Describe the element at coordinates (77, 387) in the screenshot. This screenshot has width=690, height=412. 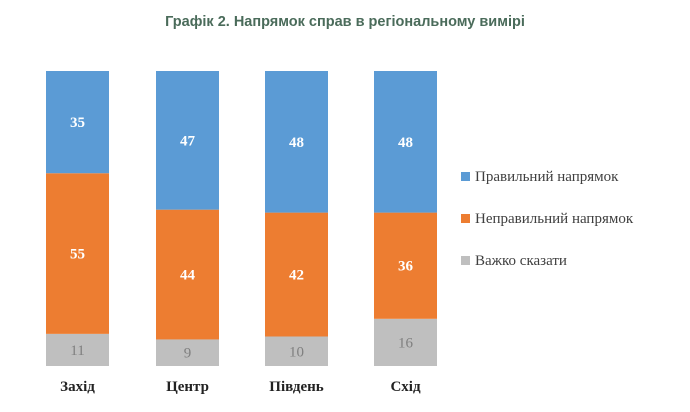
I see `category-label: Захід` at that location.